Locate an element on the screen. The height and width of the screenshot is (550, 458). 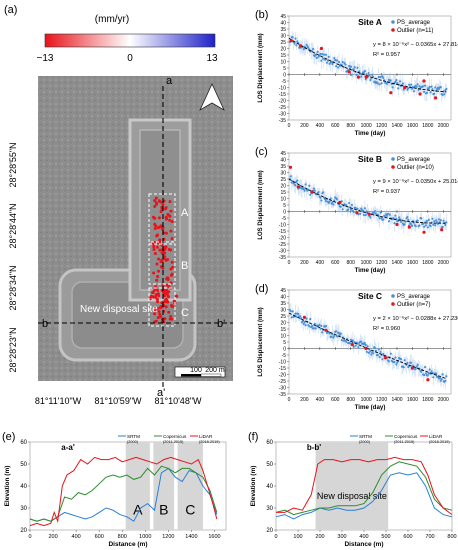
chart-title: b-b' is located at coordinates (314, 447).